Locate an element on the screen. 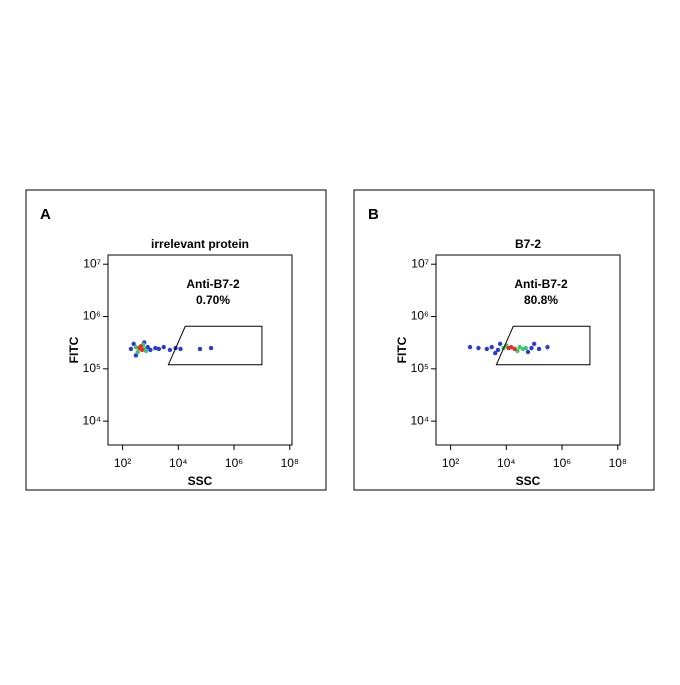  panel-letter: A is located at coordinates (45, 214).